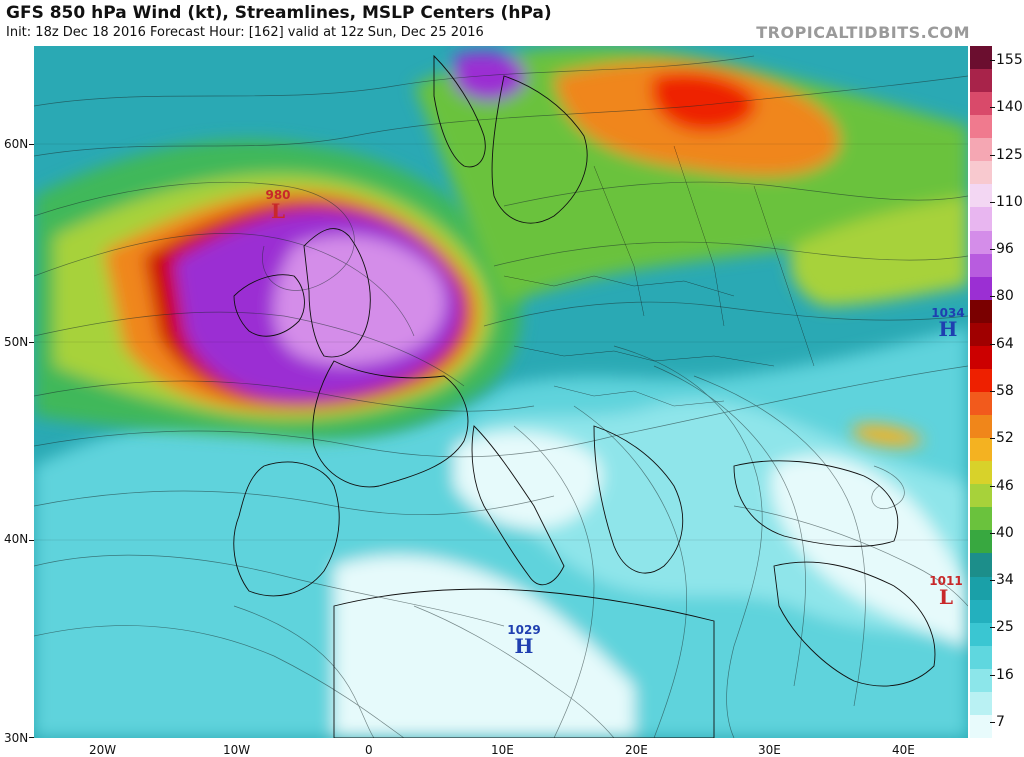 The image size is (1024, 757). Describe the element at coordinates (948, 313) in the screenshot. I see `high-center-1034-value: 1034` at that location.